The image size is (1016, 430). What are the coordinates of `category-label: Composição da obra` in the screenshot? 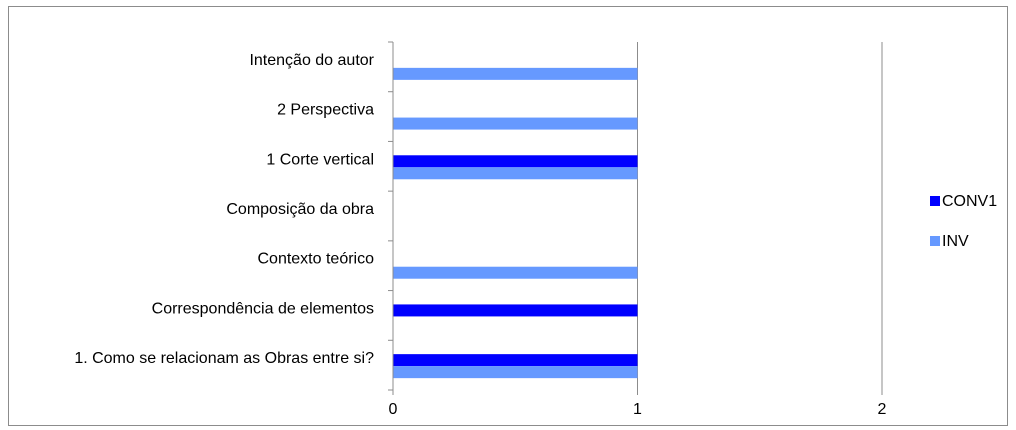 It's located at (300, 209).